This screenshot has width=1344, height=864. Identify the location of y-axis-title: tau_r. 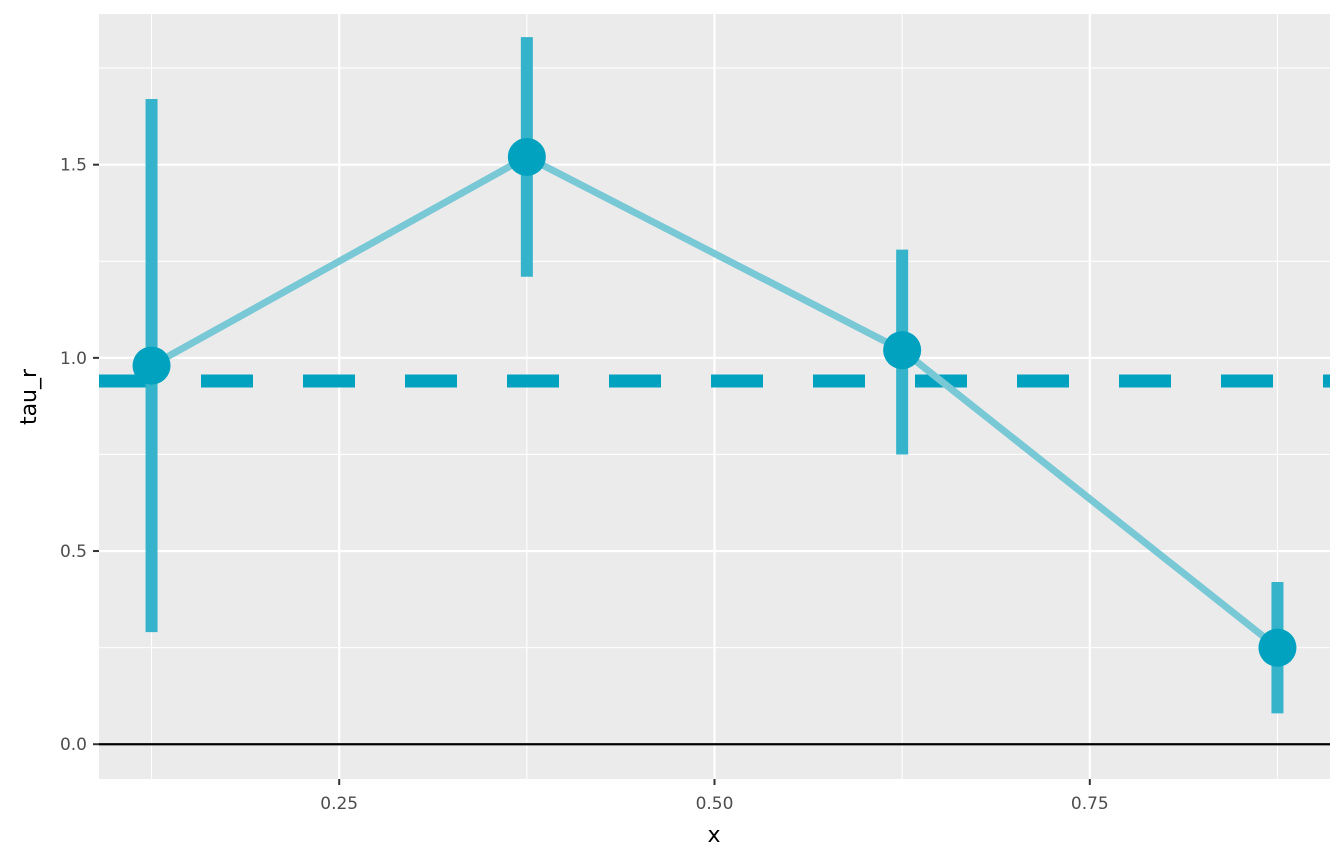
(29, 396).